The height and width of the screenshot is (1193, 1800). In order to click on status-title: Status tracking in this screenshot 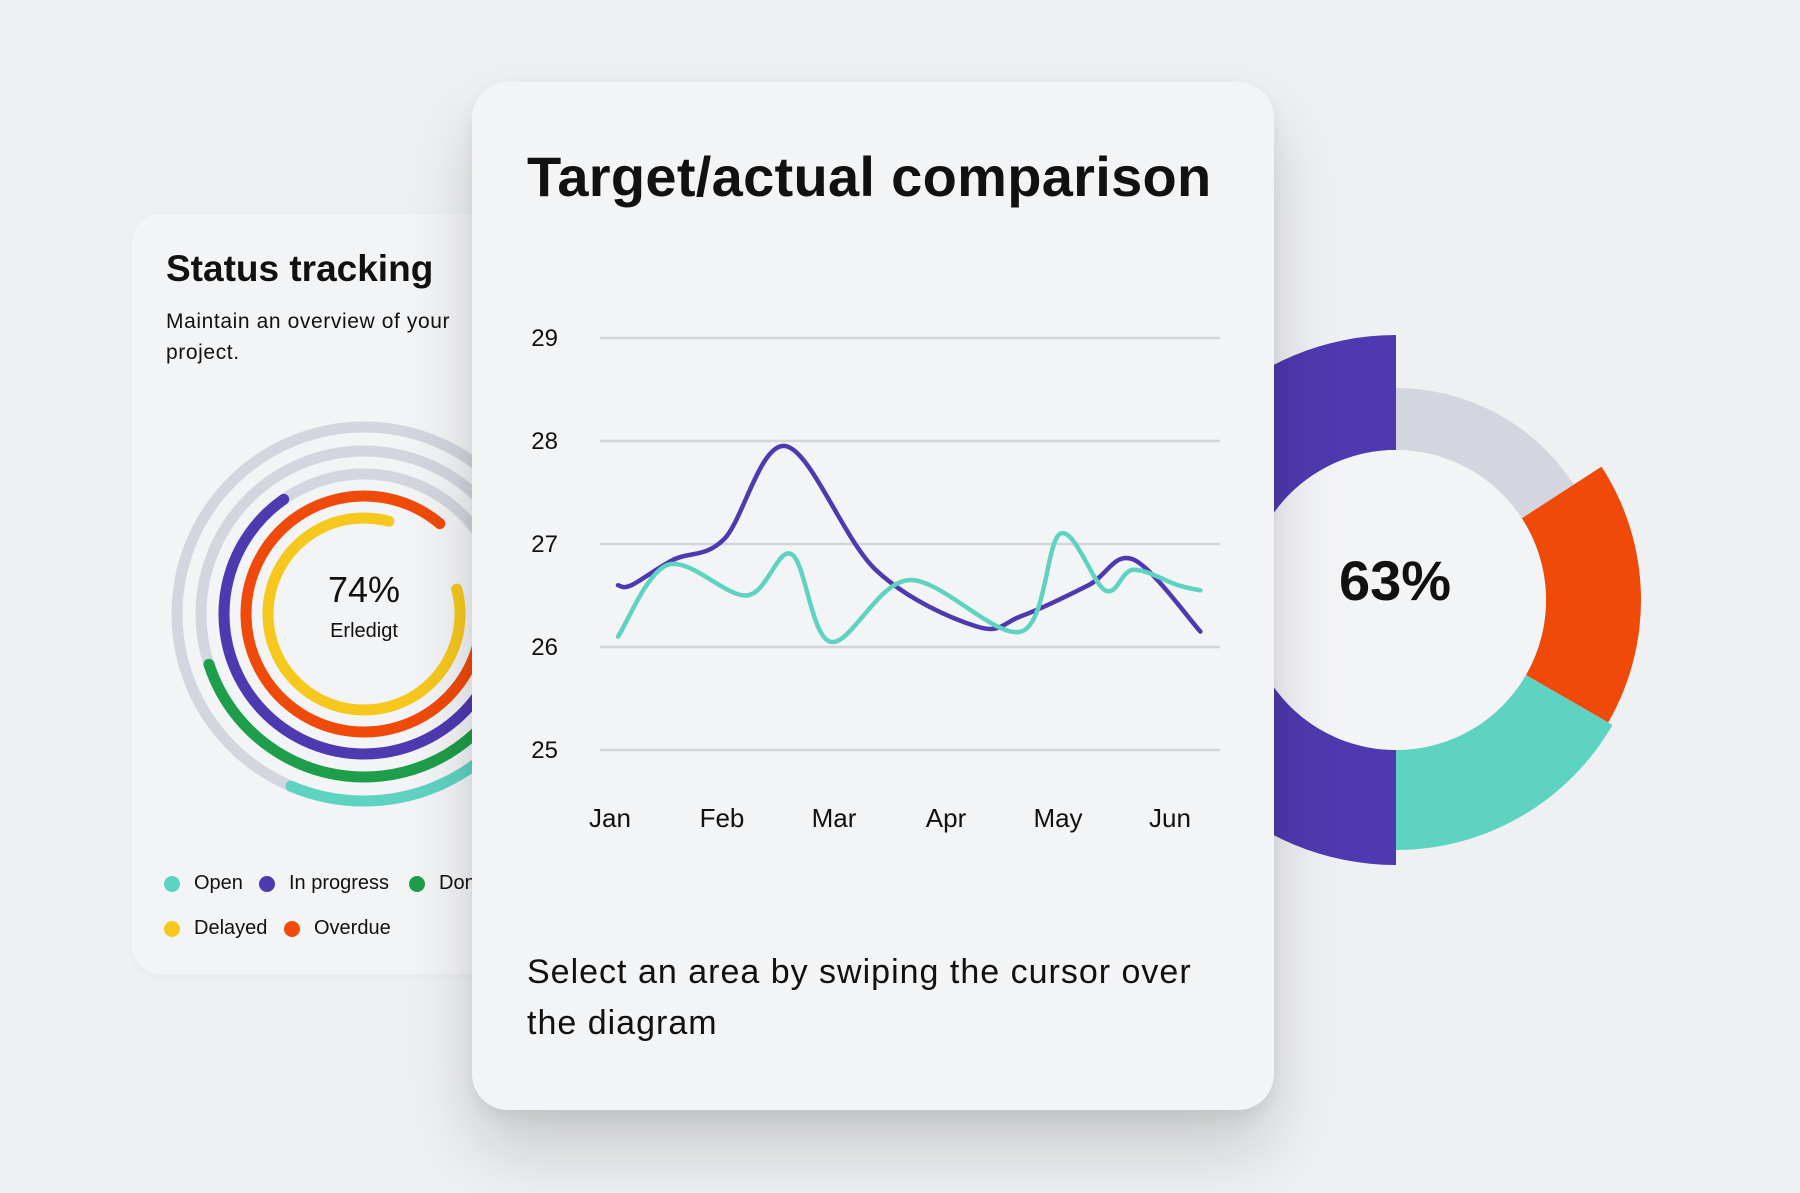, I will do `click(300, 268)`.